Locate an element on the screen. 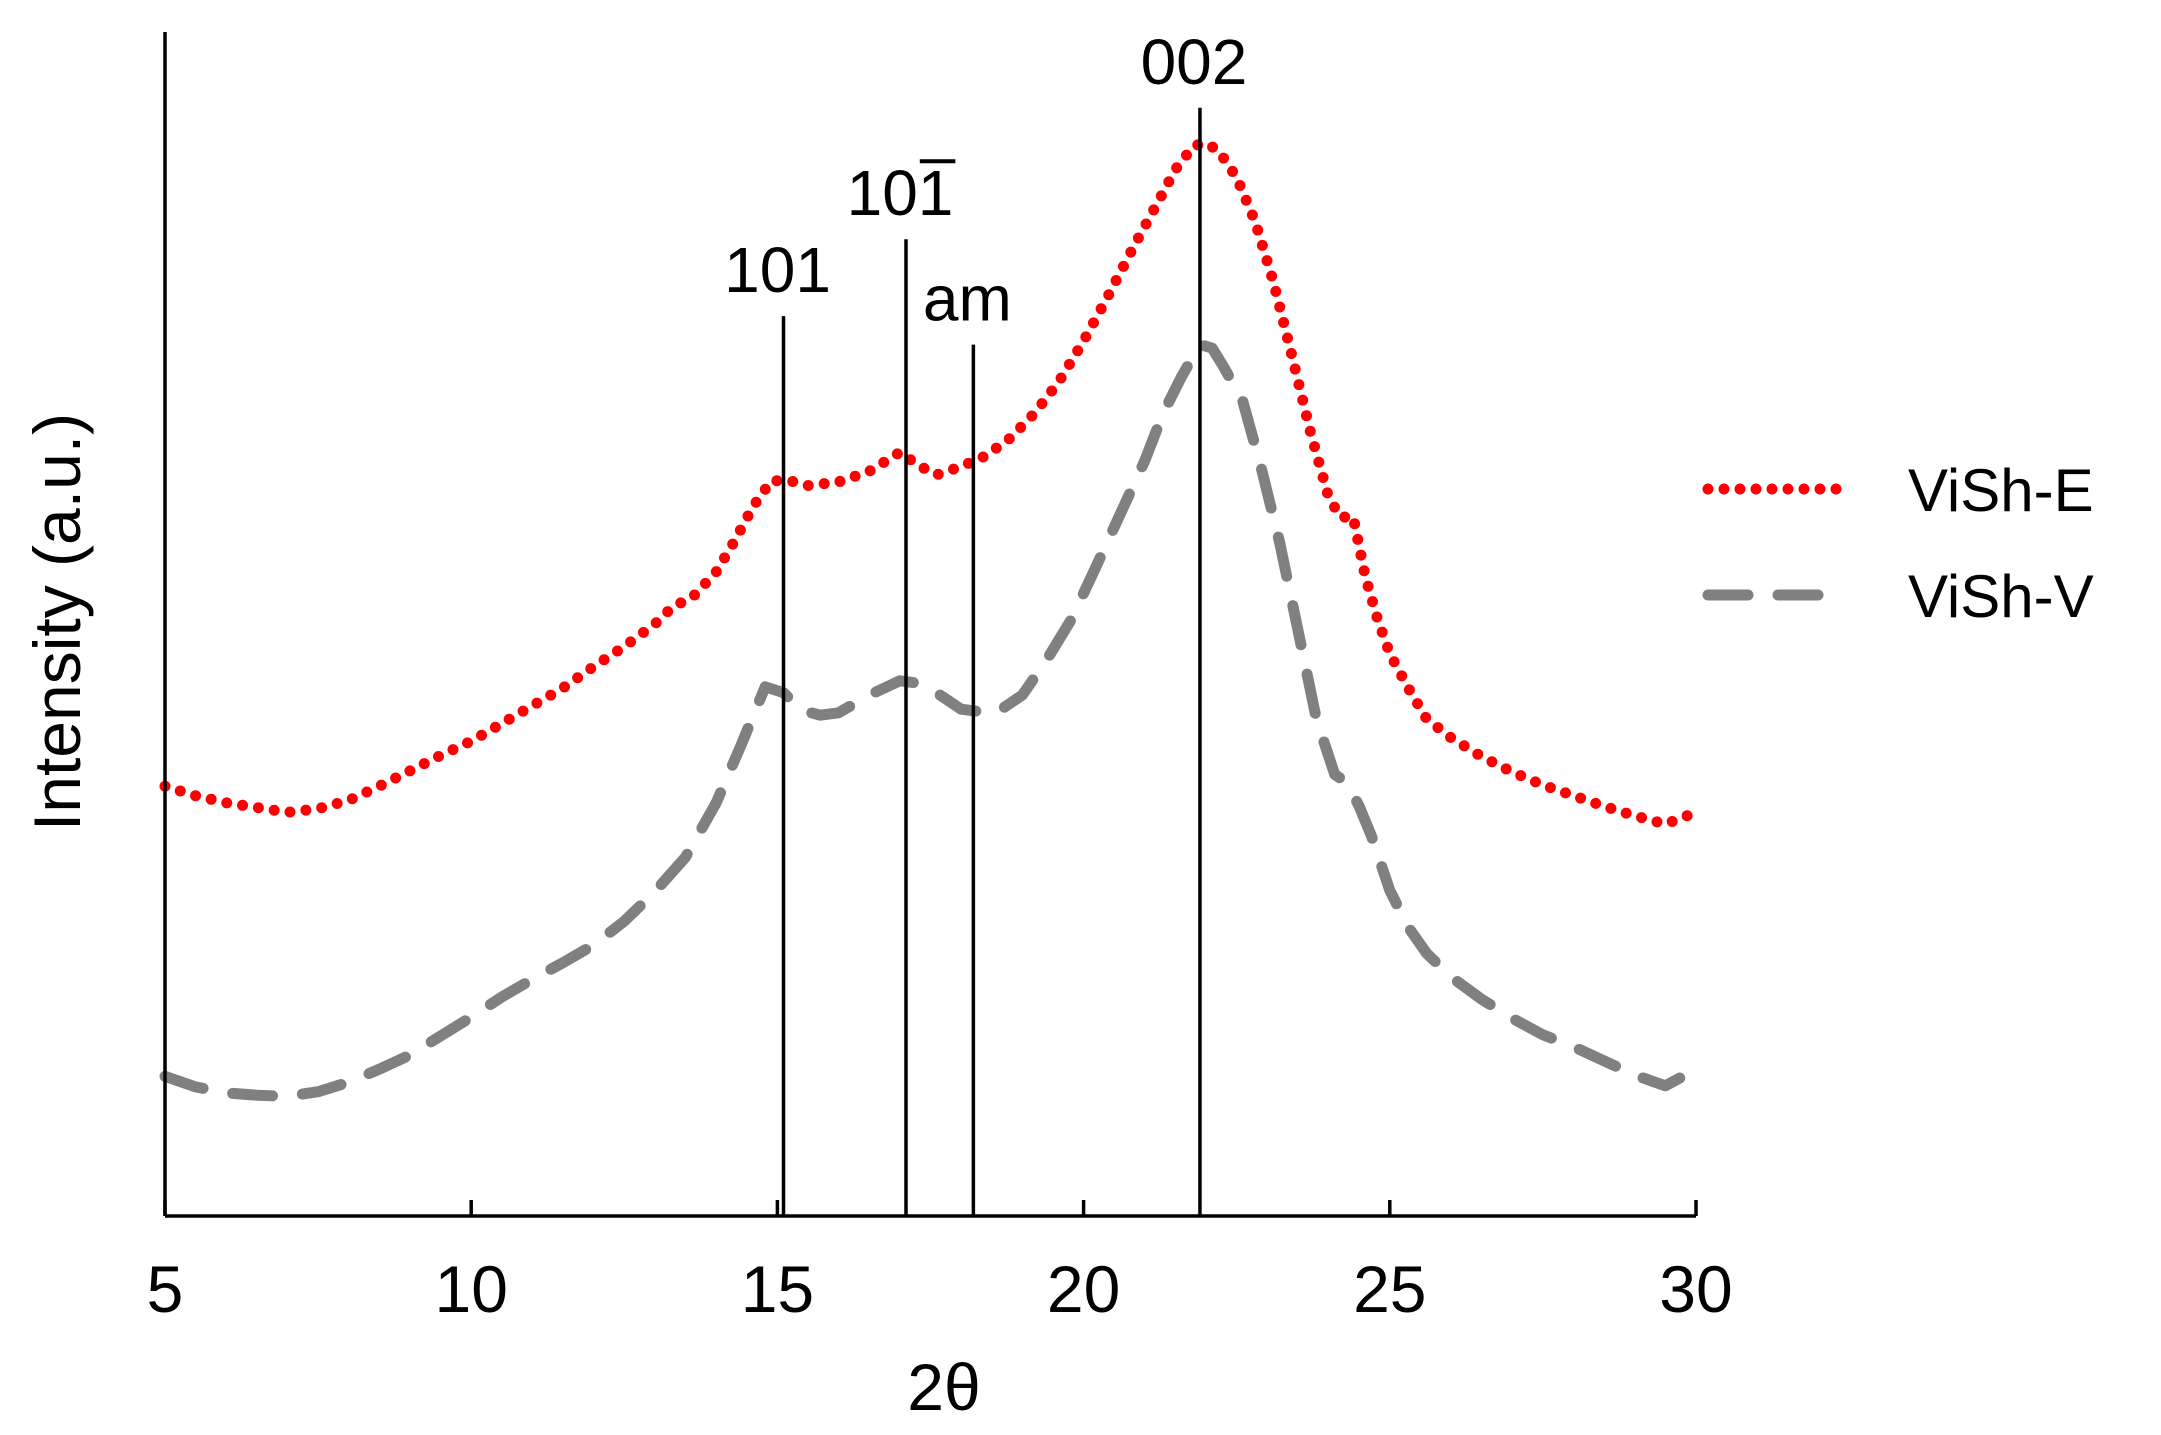 Image resolution: width=2161 pixels, height=1435 pixels. peak-label-main: 10 is located at coordinates (882, 193).